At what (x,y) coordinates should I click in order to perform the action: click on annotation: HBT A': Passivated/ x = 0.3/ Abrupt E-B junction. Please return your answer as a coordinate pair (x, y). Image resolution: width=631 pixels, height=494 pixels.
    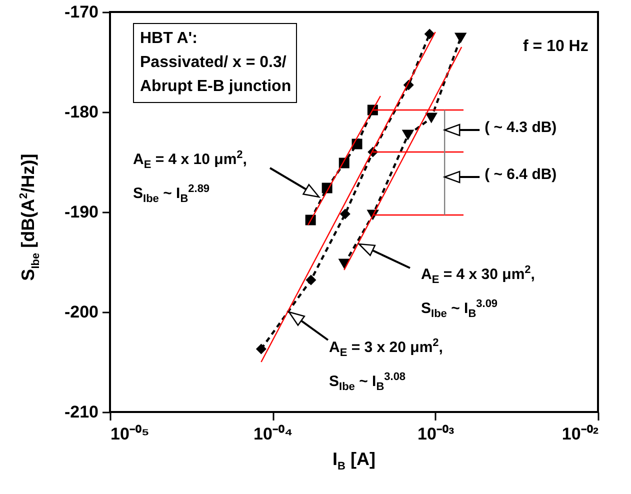
    Looking at the image, I should click on (215, 63).